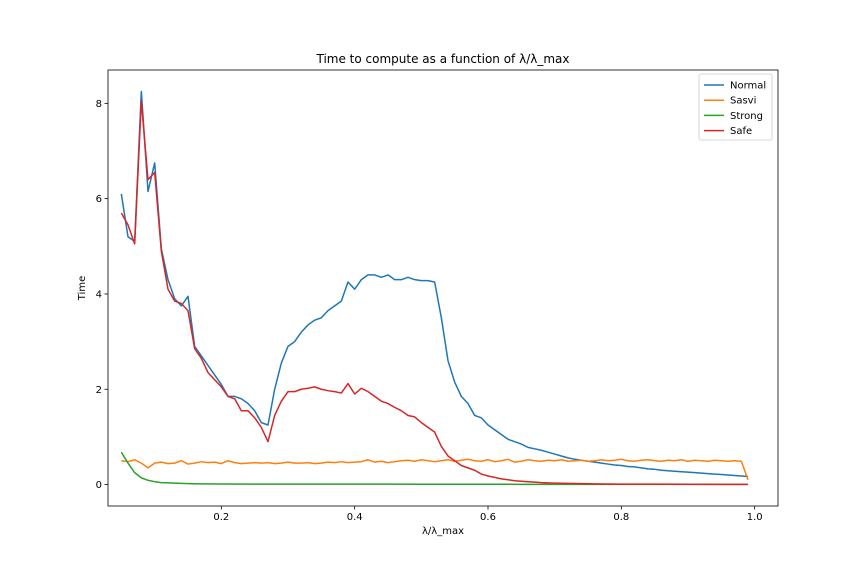 The height and width of the screenshot is (576, 864). Describe the element at coordinates (99, 390) in the screenshot. I see `y-tick-label: 2` at that location.